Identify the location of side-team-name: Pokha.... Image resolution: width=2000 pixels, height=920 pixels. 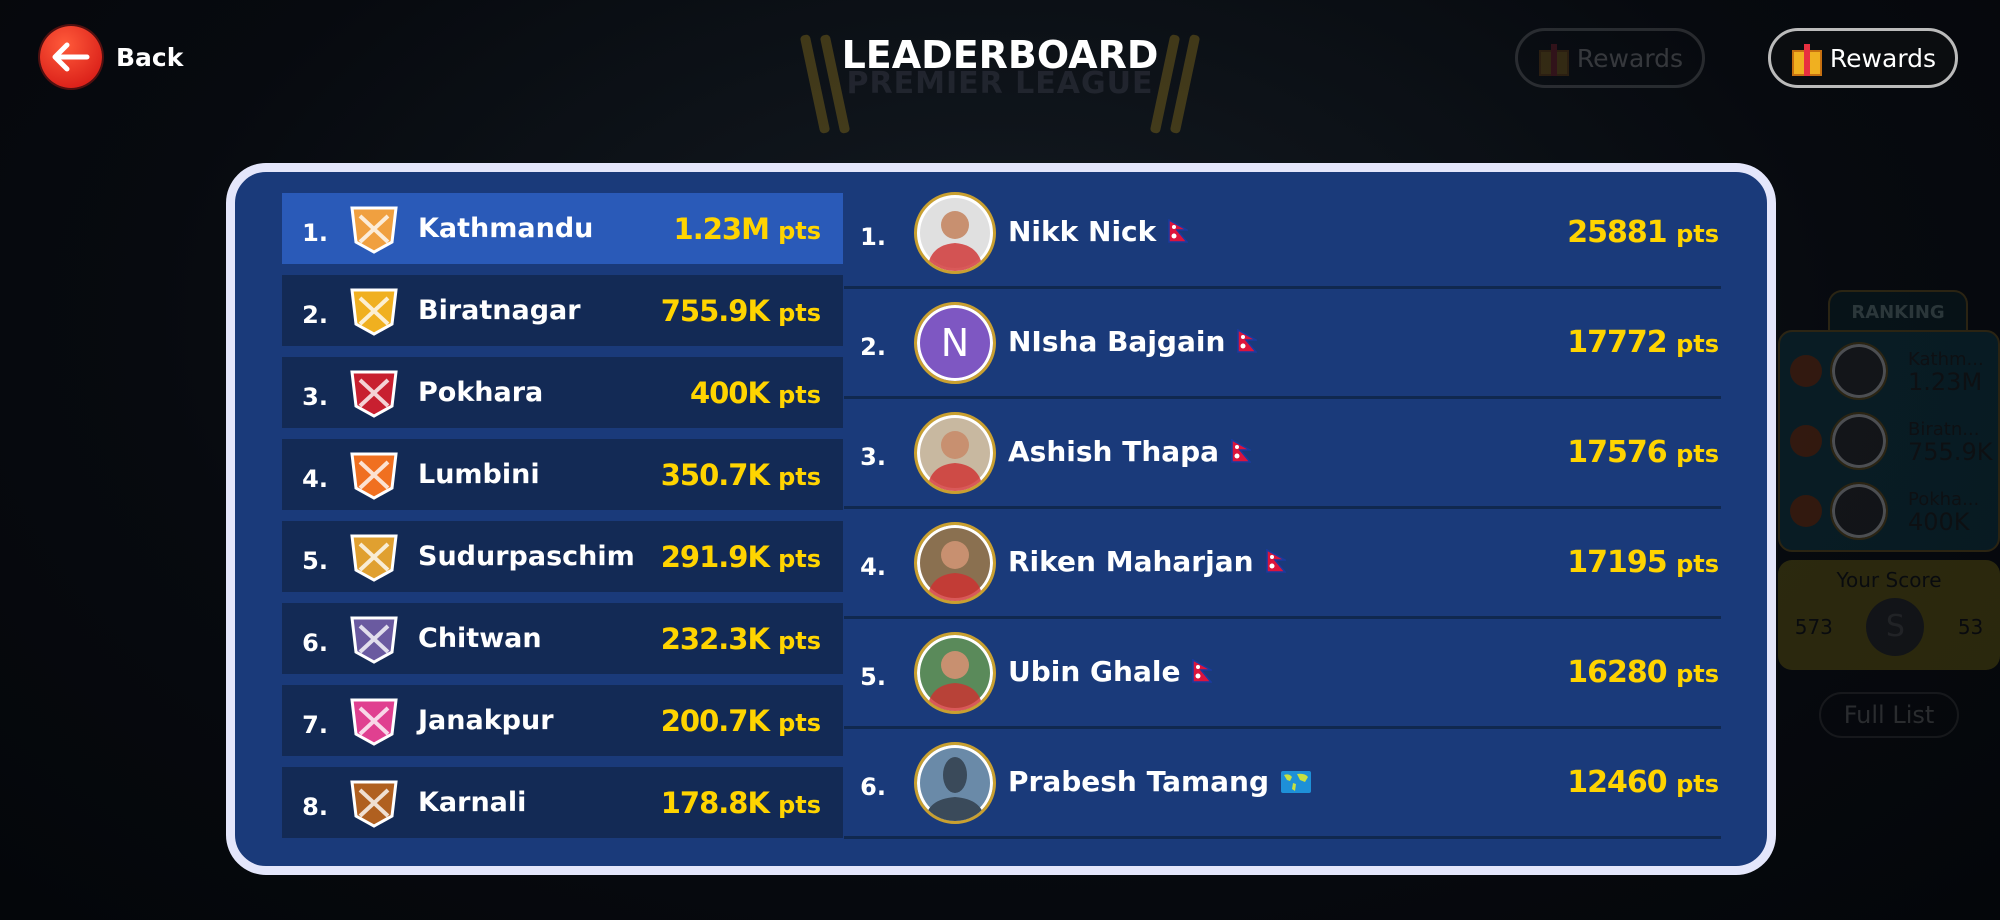
(1944, 499).